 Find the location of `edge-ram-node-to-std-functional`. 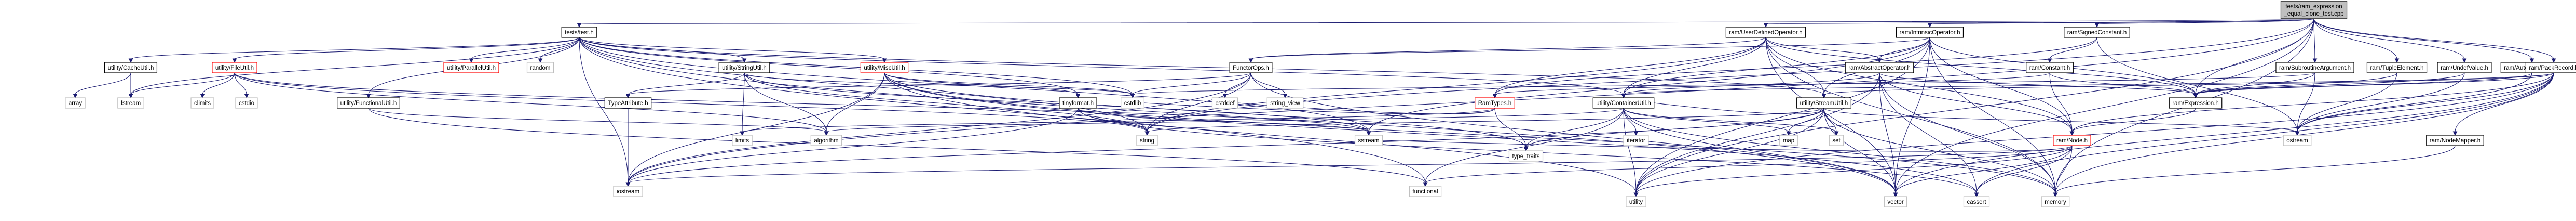

edge-ram-node-to-std-functional is located at coordinates (1749, 165).